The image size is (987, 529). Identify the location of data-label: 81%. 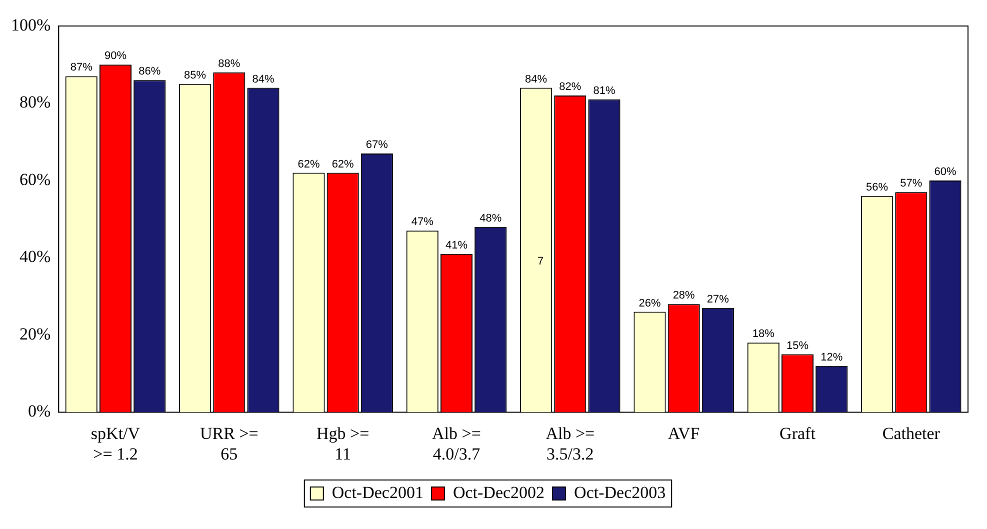
(604, 90).